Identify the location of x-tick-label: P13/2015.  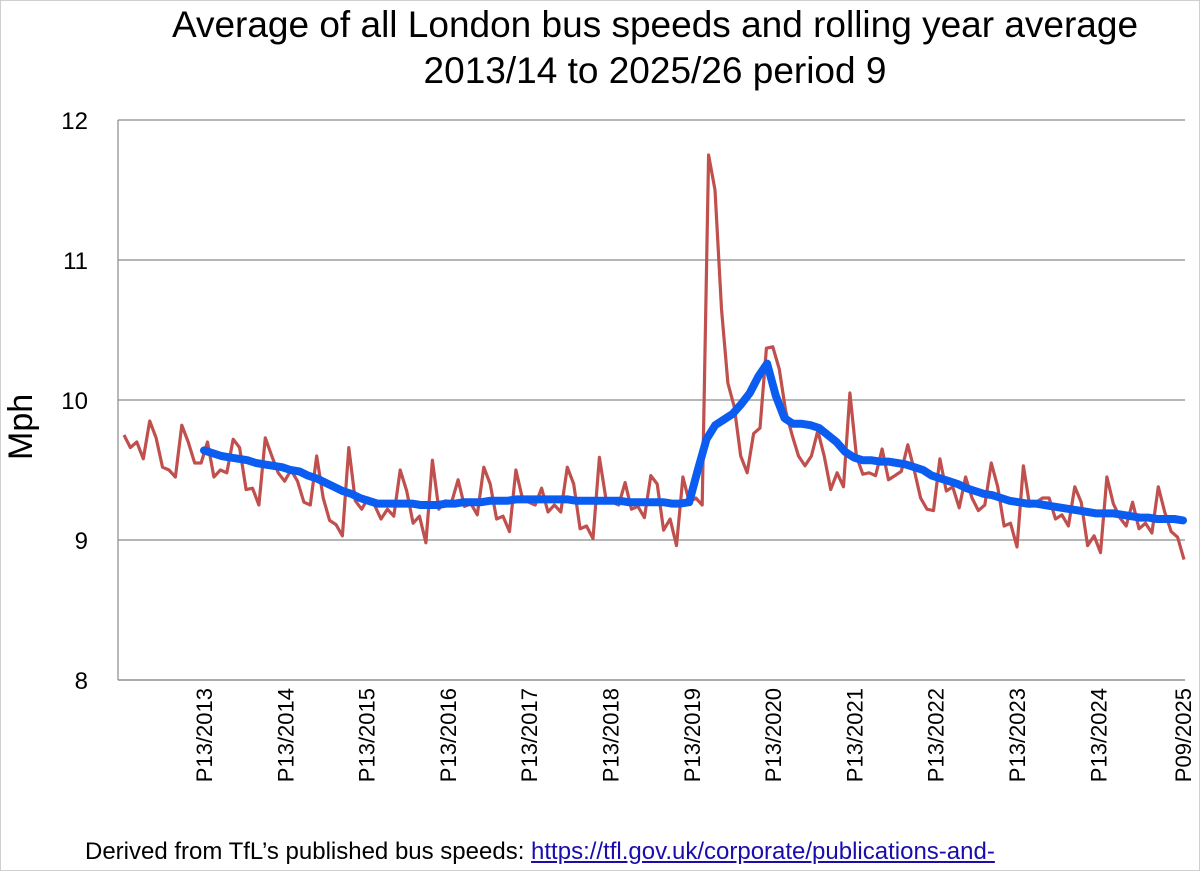
(367, 735).